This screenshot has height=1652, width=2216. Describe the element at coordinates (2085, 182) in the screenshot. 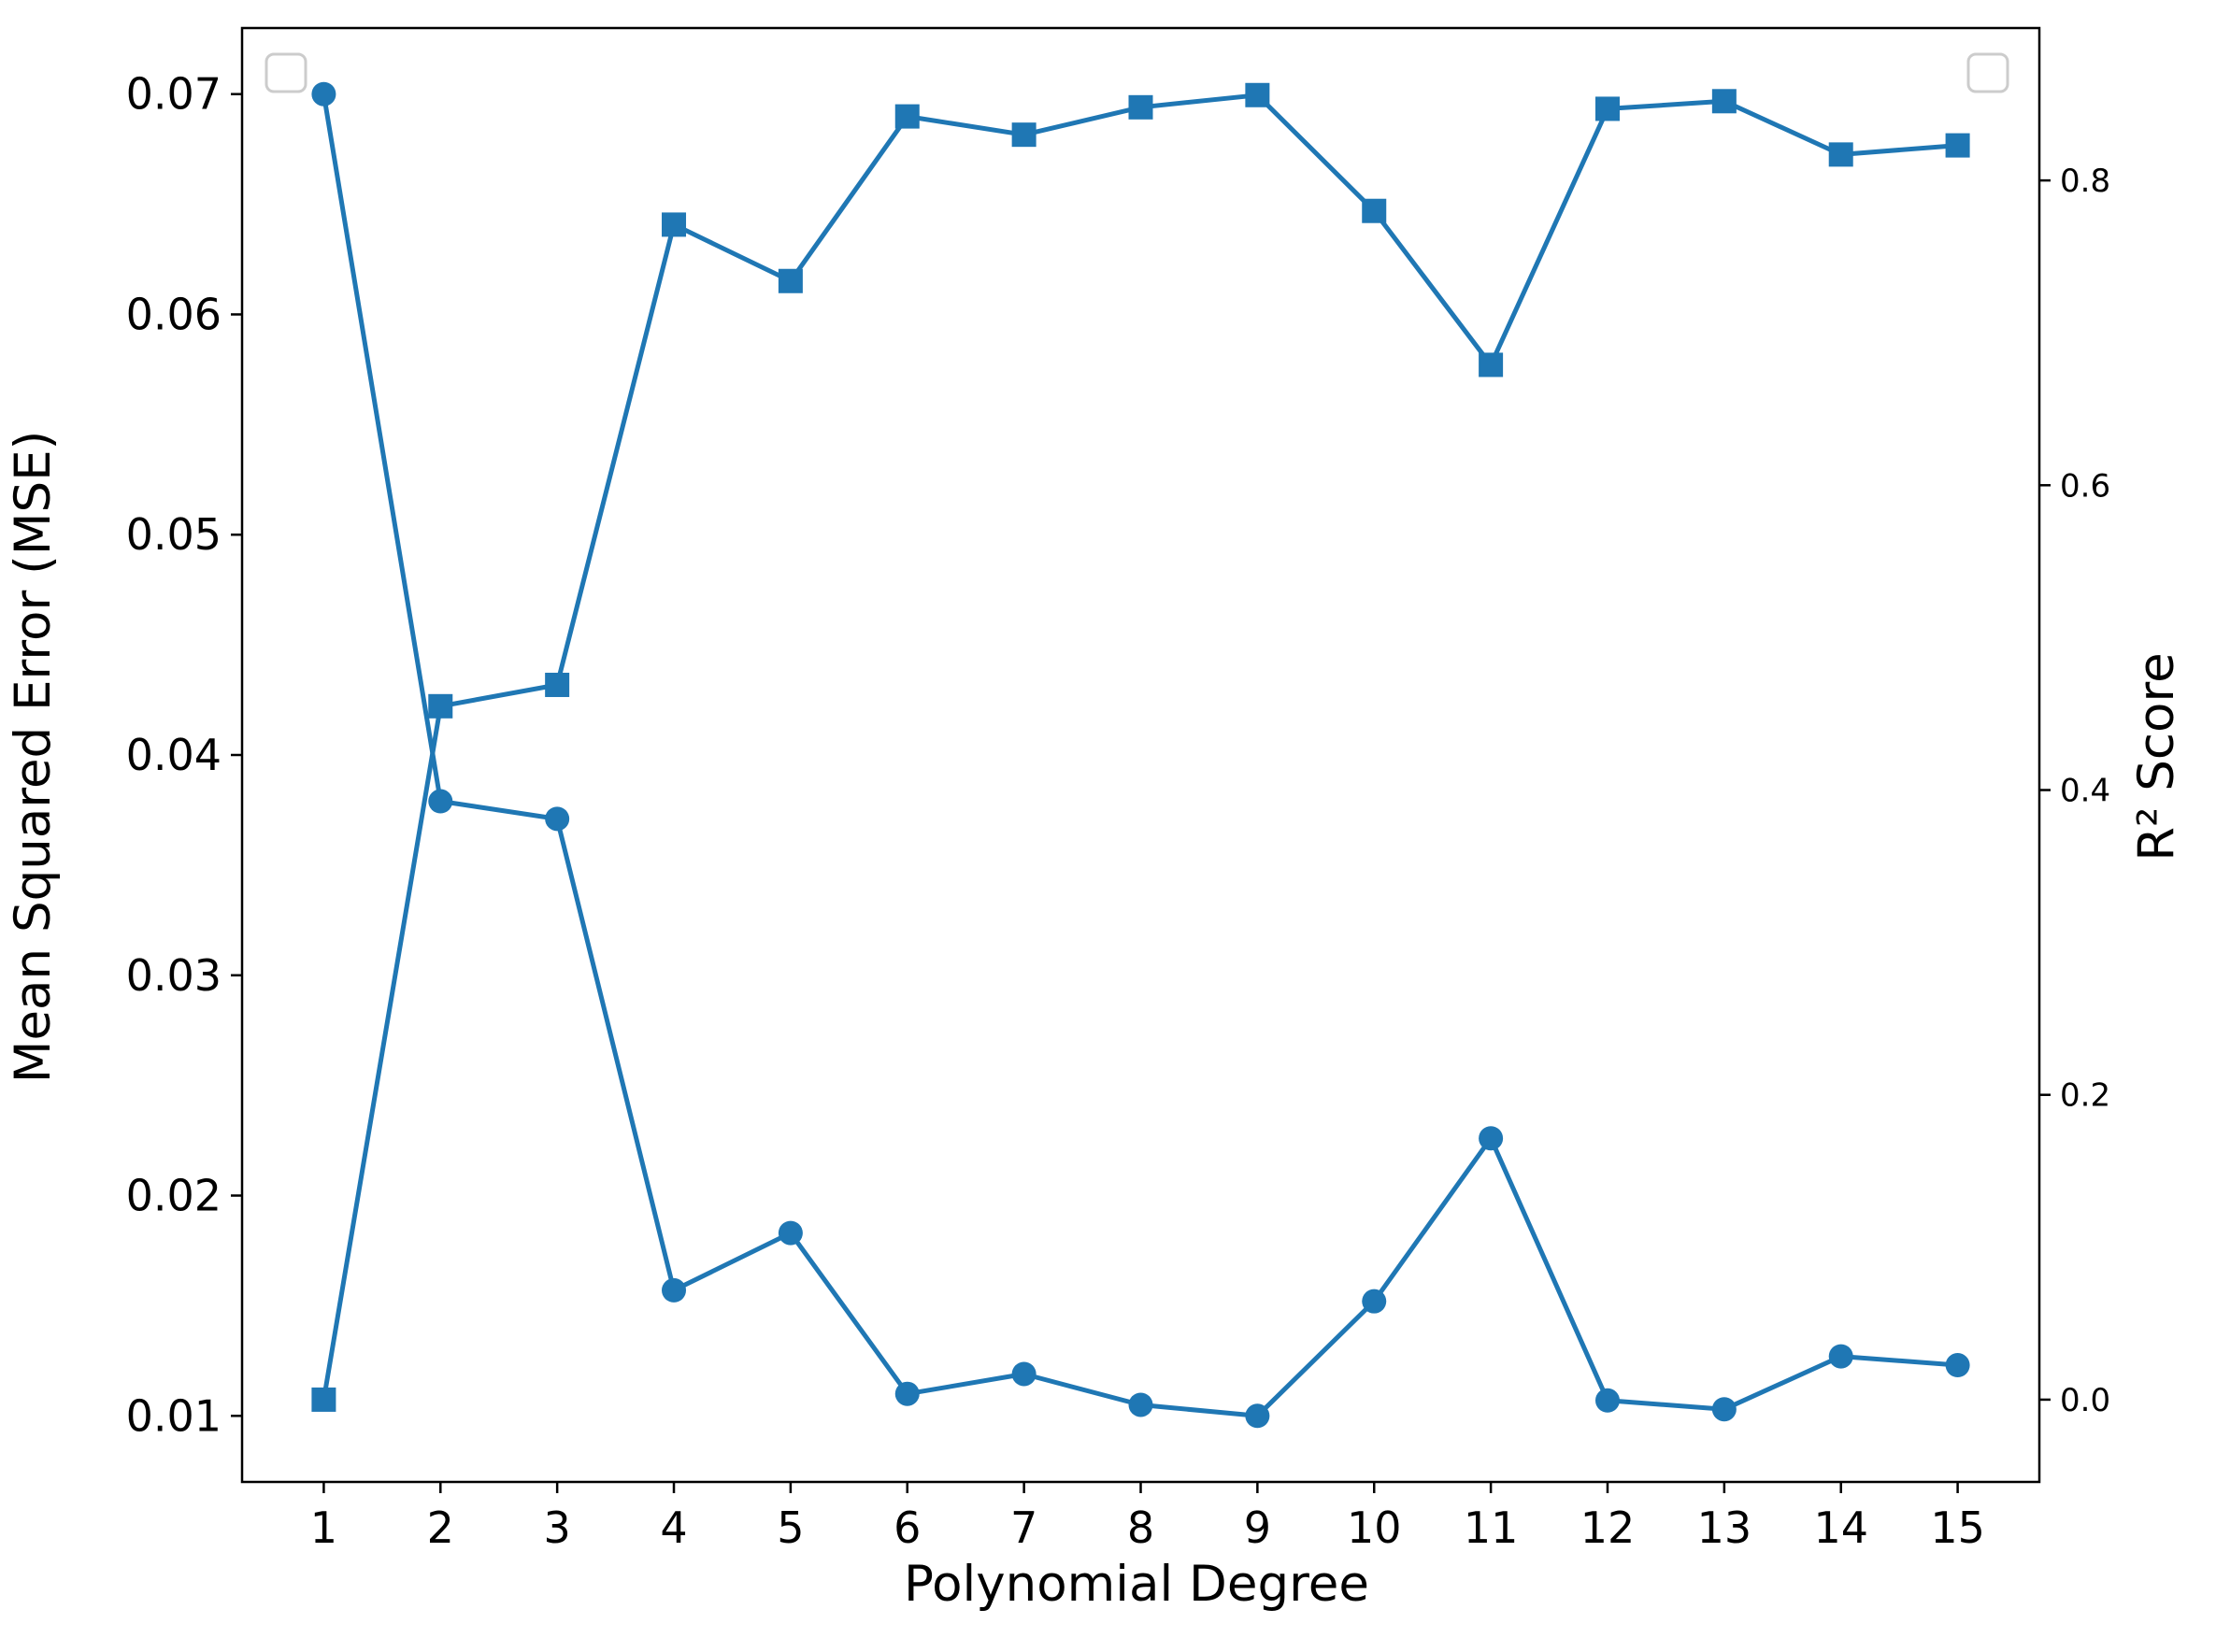

I see `y2-tick-label: 0.8` at that location.